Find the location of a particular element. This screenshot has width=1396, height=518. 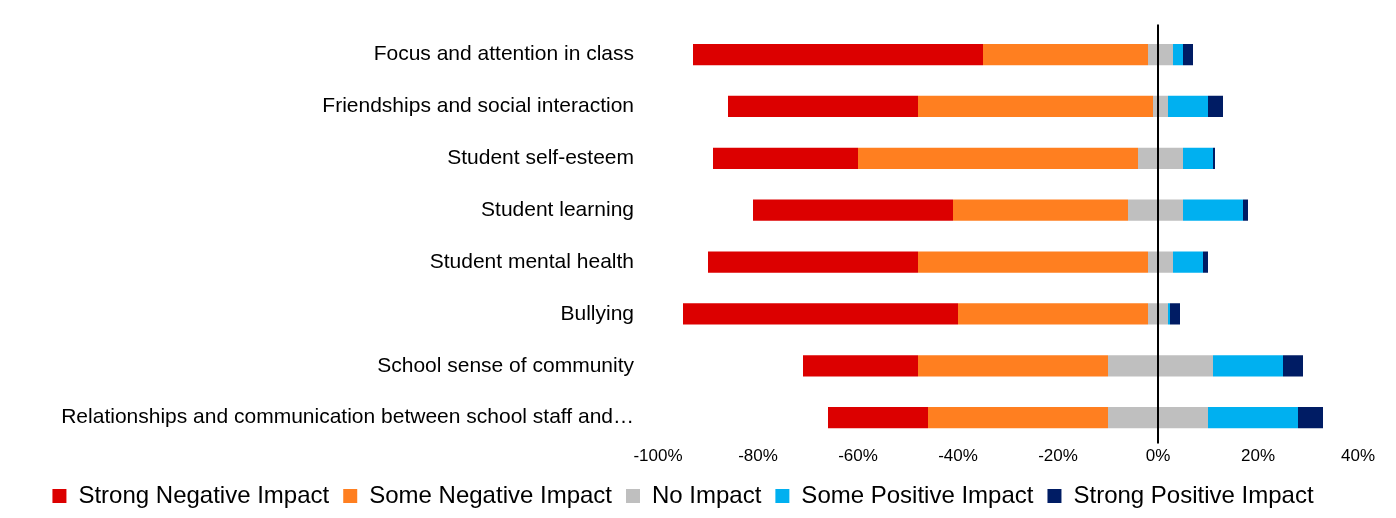

y-tick-label: Student self-esteem is located at coordinates (540, 157).